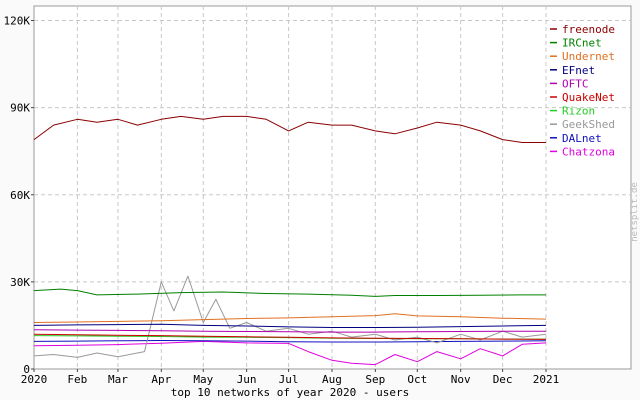 This screenshot has height=400, width=640. What do you see at coordinates (289, 129) in the screenshot?
I see `series-line-freenode` at bounding box center [289, 129].